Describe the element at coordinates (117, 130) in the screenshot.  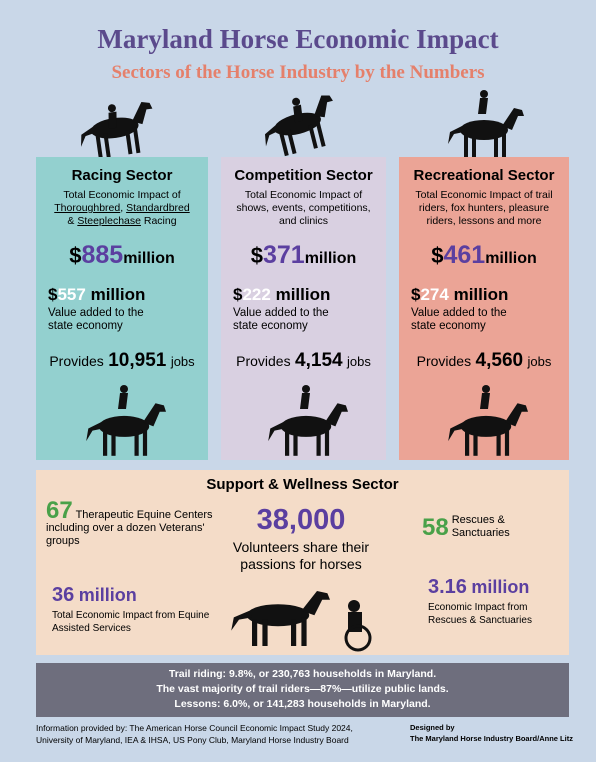
I see `racing-silhouette` at that location.